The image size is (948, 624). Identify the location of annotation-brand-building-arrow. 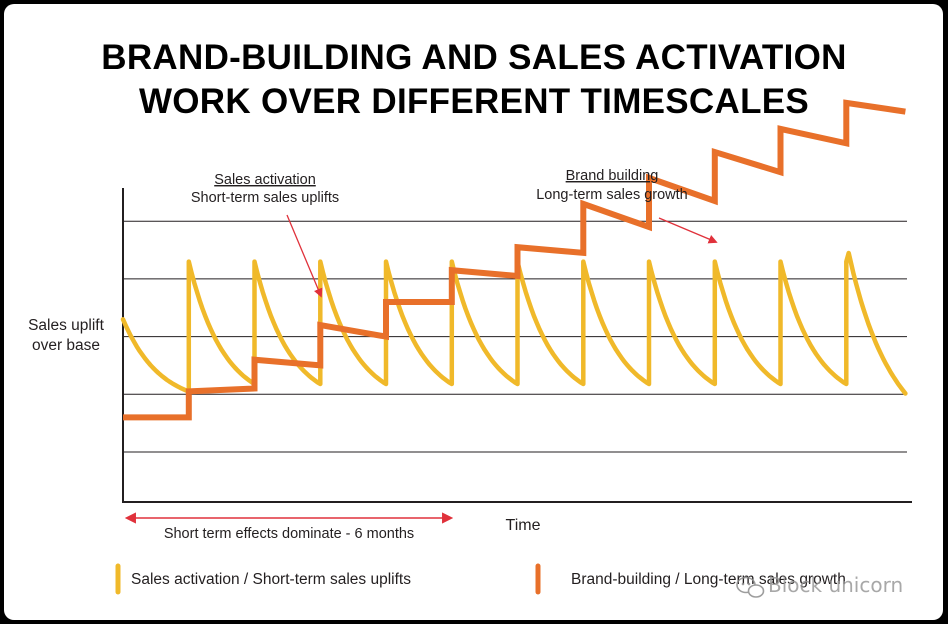
(688, 230).